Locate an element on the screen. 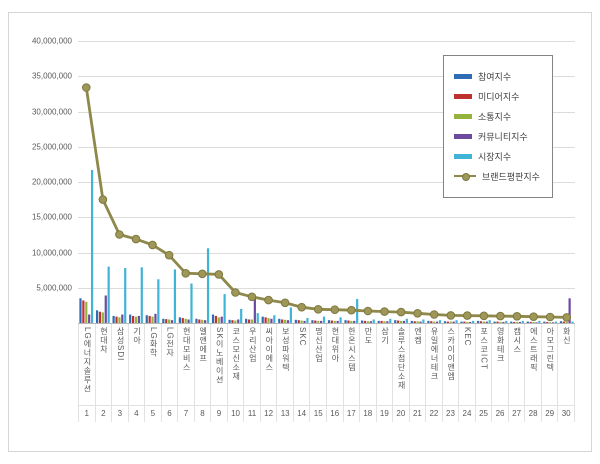 The width and height of the screenshot is (600, 464). x-category-cell: 스카이이앤엠 23 is located at coordinates (451, 373).